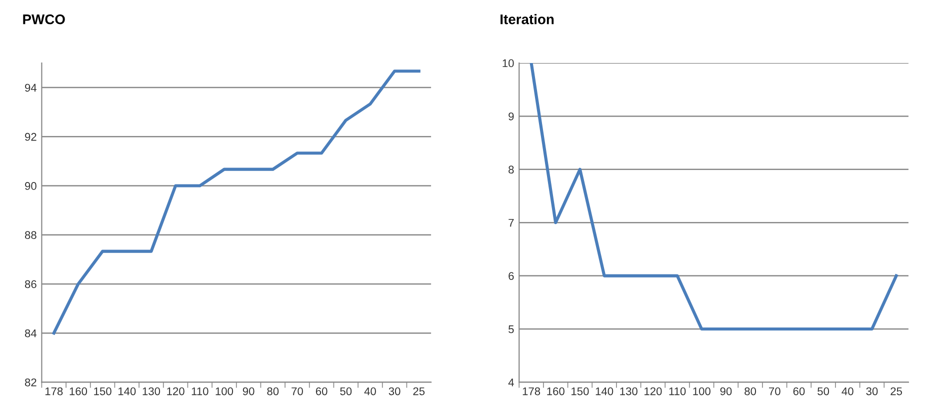 This screenshot has width=927, height=420. Describe the element at coordinates (30, 235) in the screenshot. I see `y-tick-label: 88` at that location.